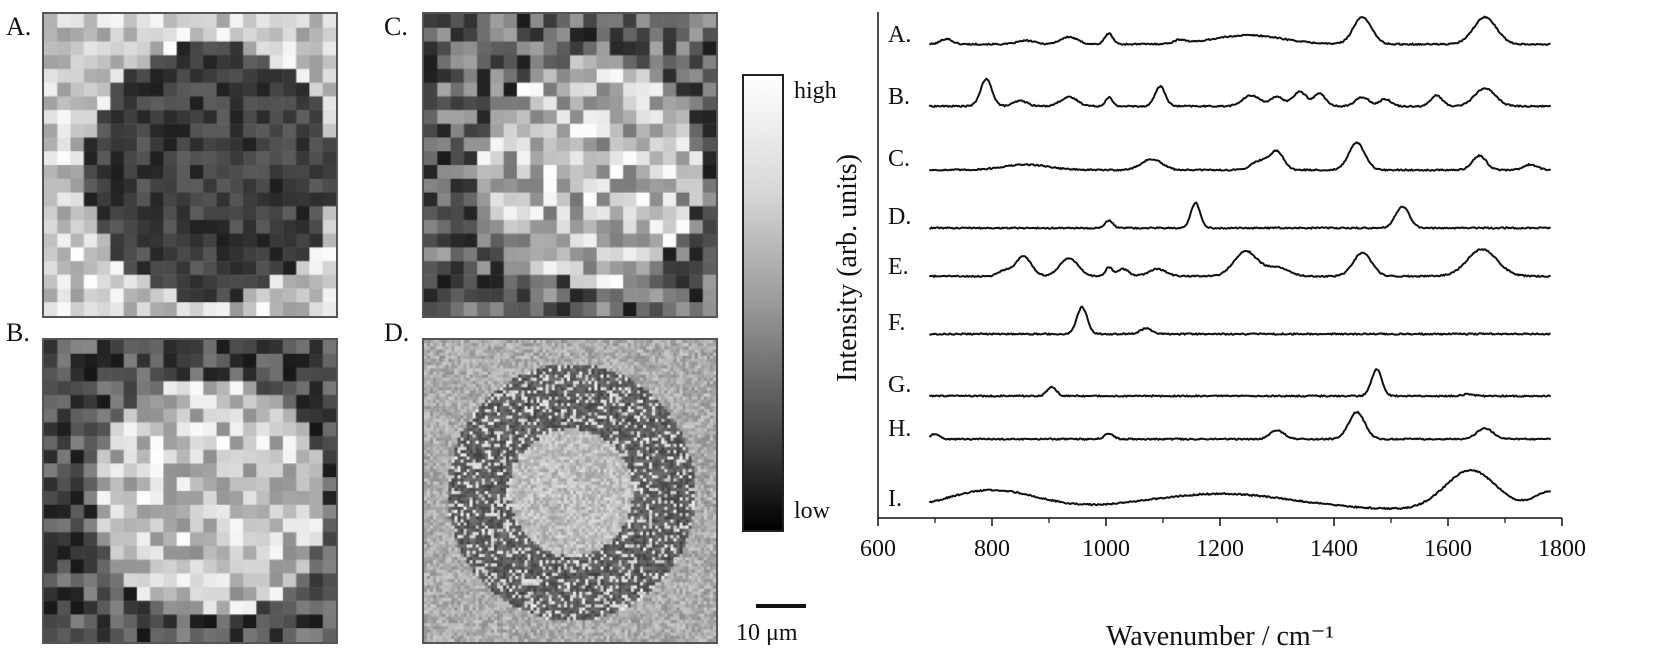 The width and height of the screenshot is (1654, 664). What do you see at coordinates (878, 549) in the screenshot?
I see `x-tick-label: 600` at bounding box center [878, 549].